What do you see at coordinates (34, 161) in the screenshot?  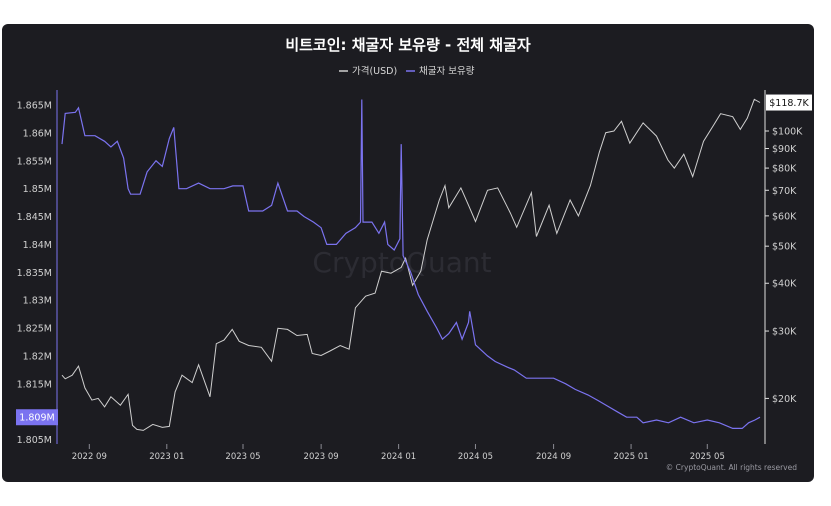 I see `left-tick-label: 1.855M` at bounding box center [34, 161].